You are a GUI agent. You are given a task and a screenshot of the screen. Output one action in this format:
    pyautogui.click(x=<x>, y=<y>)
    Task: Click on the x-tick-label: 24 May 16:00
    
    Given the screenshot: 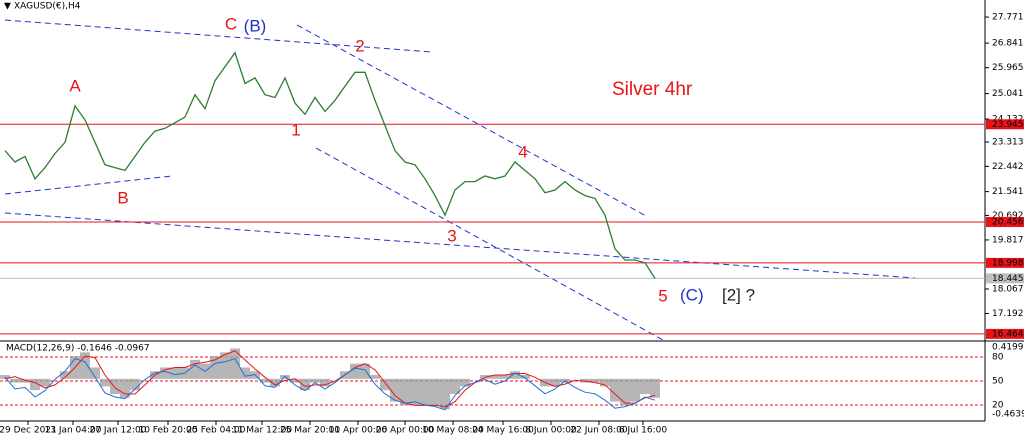 What is the action you would take?
    pyautogui.click(x=503, y=431)
    